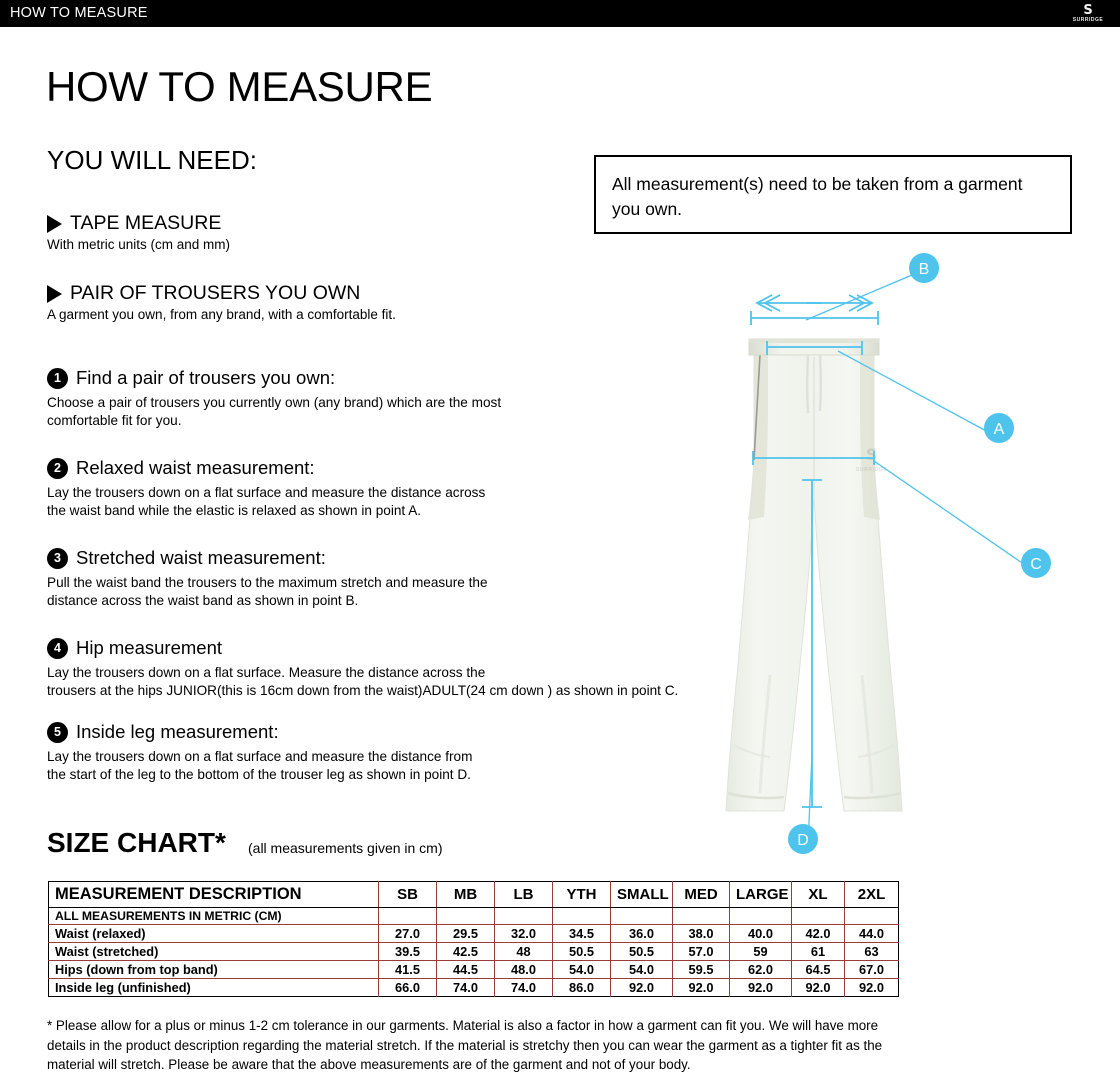 Image resolution: width=1120 pixels, height=1074 pixels. I want to click on step-number-badge: 5, so click(57, 732).